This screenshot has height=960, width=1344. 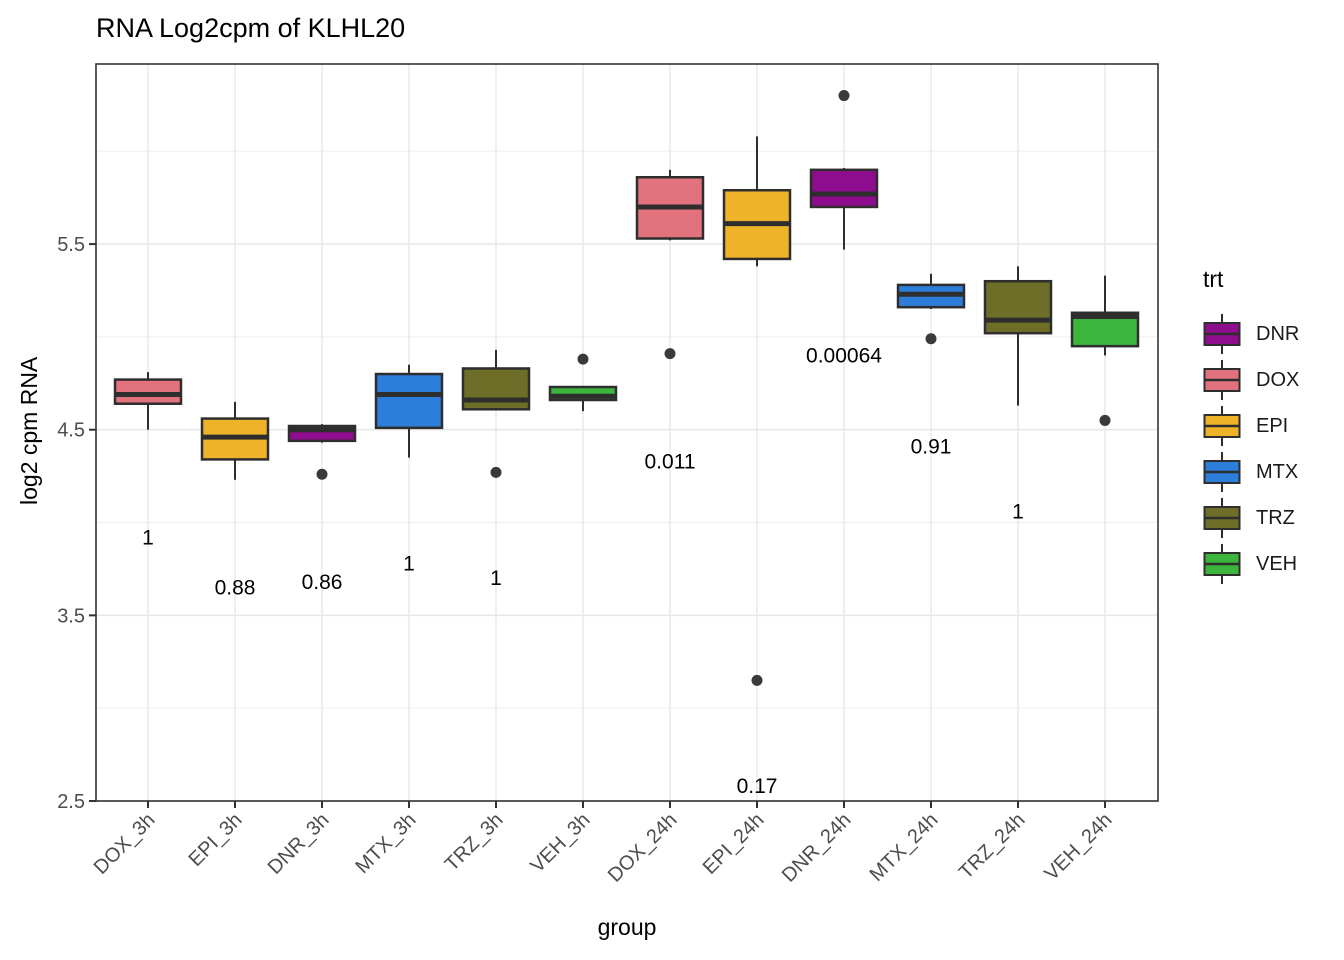 What do you see at coordinates (148, 460) in the screenshot?
I see `box-group-DOX_3h: 1` at bounding box center [148, 460].